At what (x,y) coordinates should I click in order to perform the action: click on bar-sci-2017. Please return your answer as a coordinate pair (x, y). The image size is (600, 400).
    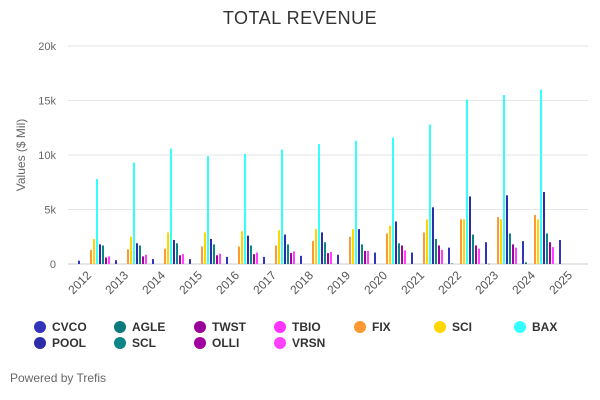
    Looking at the image, I should click on (279, 247).